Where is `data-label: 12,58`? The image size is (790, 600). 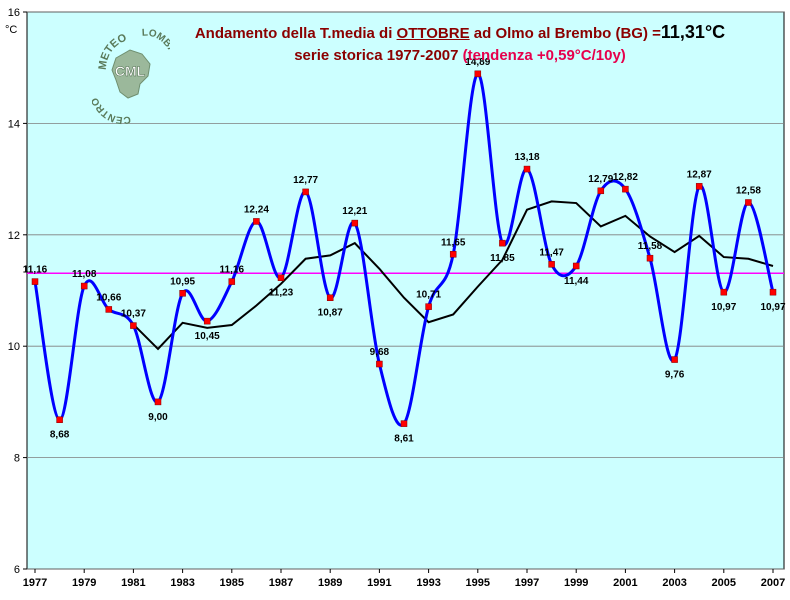 data-label: 12,58 is located at coordinates (748, 190).